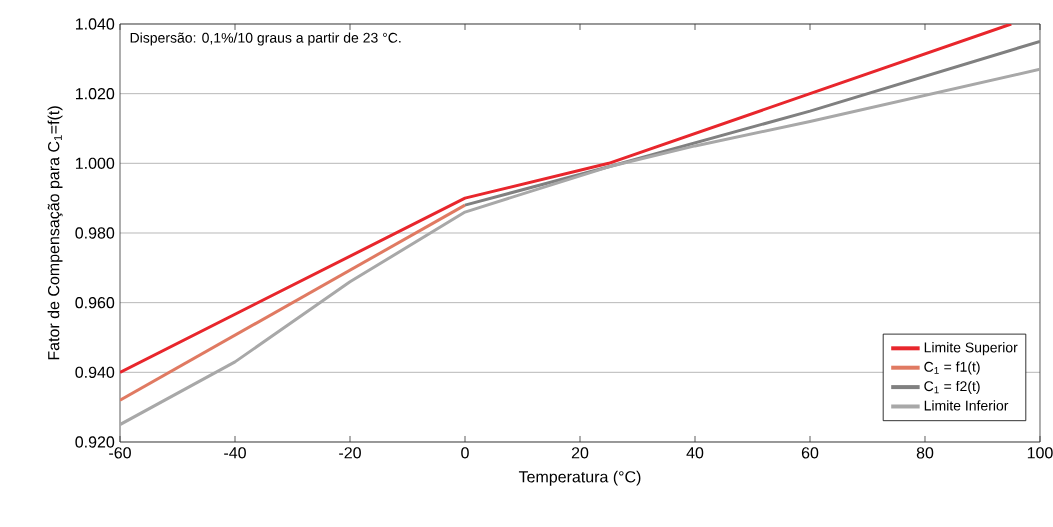 This screenshot has width=1053, height=527. What do you see at coordinates (95, 303) in the screenshot?
I see `y-tick-label: 0.960` at bounding box center [95, 303].